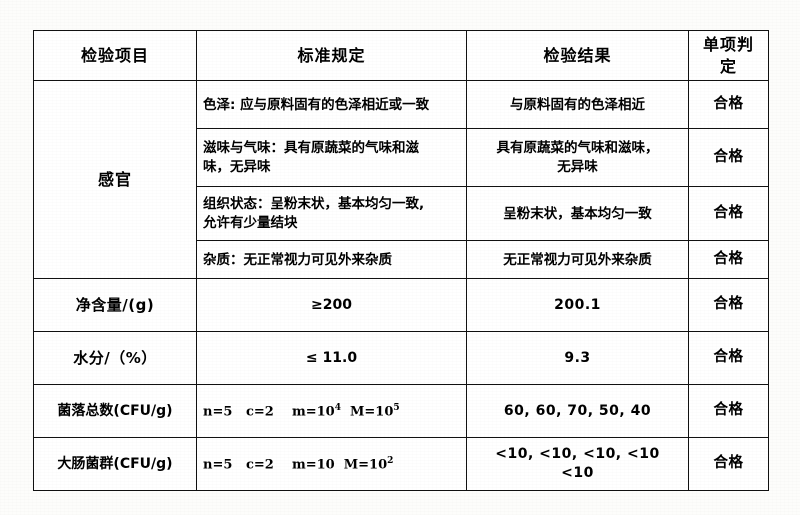 The image size is (800, 515). Describe the element at coordinates (115, 180) in the screenshot. I see `sensory-group-label: 感官` at that location.